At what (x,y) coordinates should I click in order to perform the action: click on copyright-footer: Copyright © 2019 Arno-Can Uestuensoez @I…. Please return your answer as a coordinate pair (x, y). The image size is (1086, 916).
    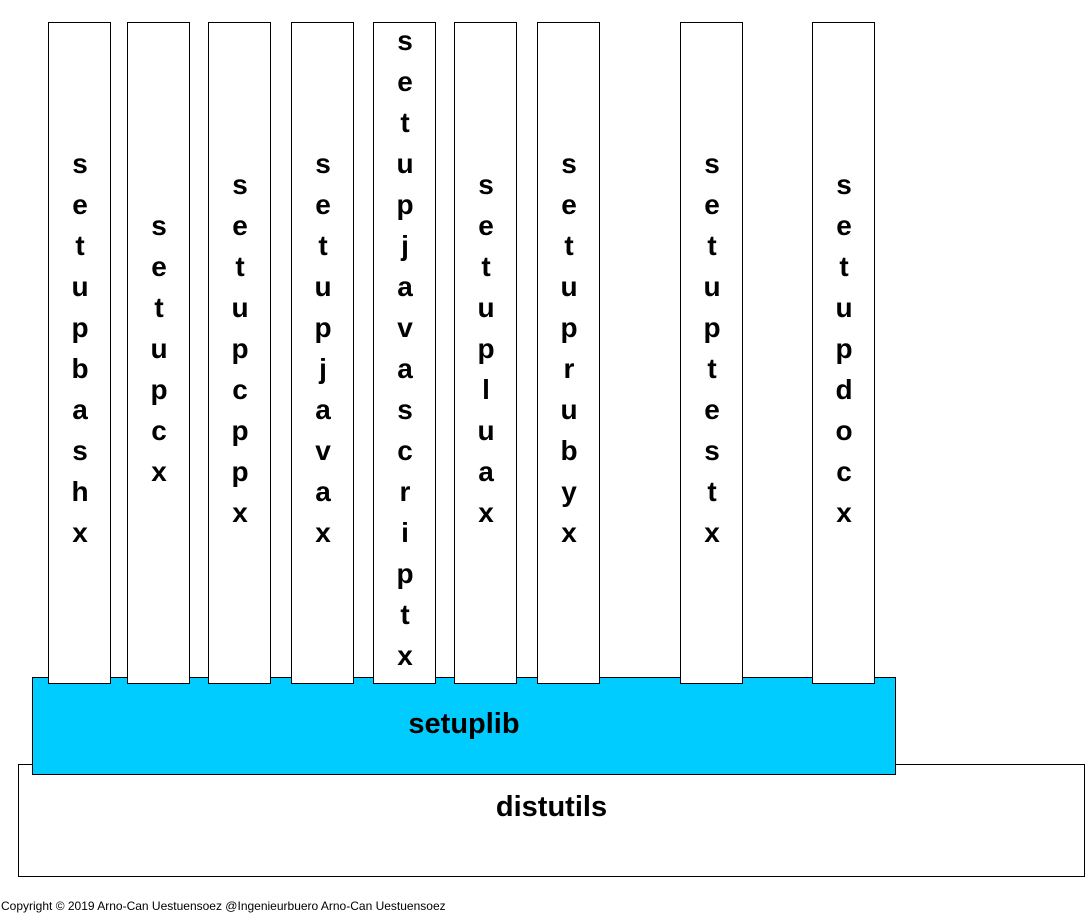
    Looking at the image, I should click on (223, 906).